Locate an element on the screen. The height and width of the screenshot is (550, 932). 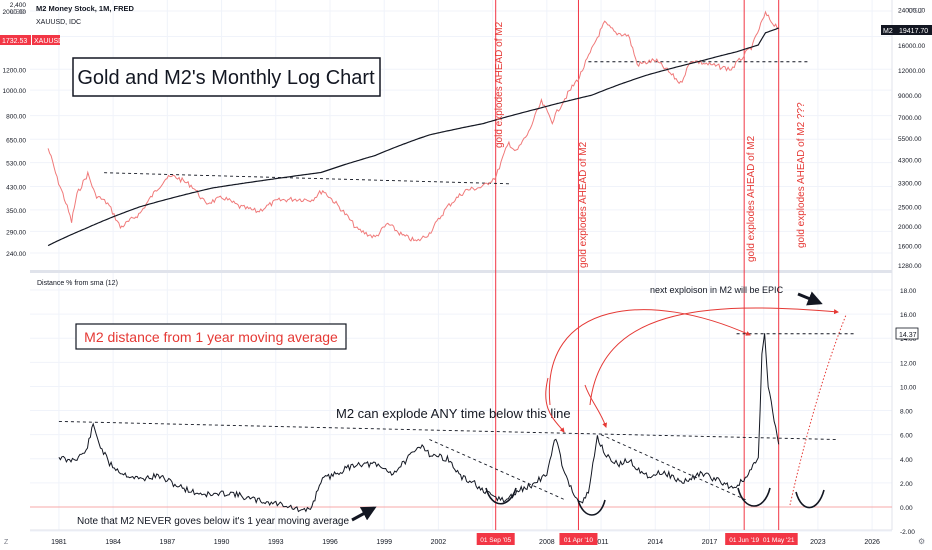
m2-symbol-badge: M2 is located at coordinates (888, 31).